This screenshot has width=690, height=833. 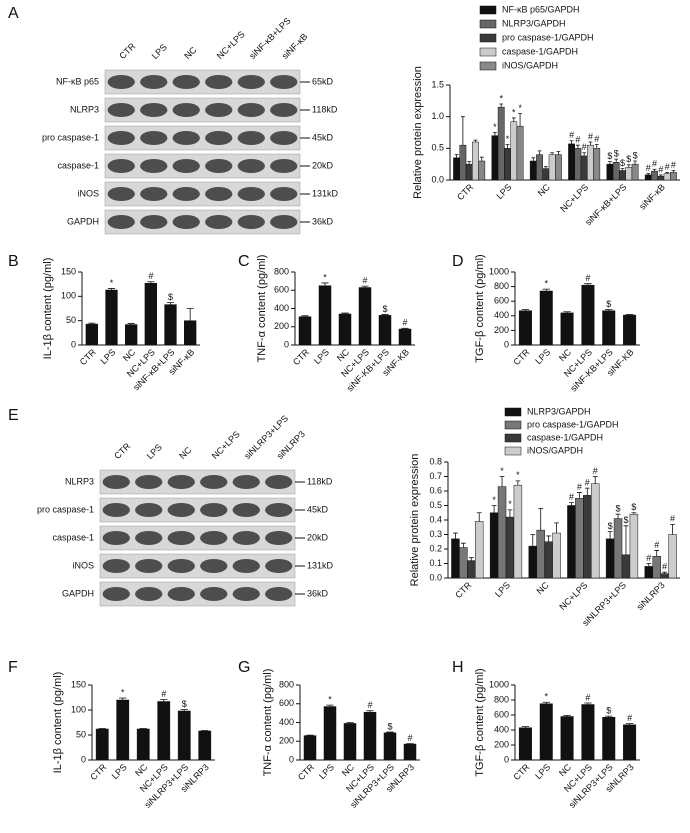 I want to click on x-tick-label: siNLRP3, so click(x=651, y=596).